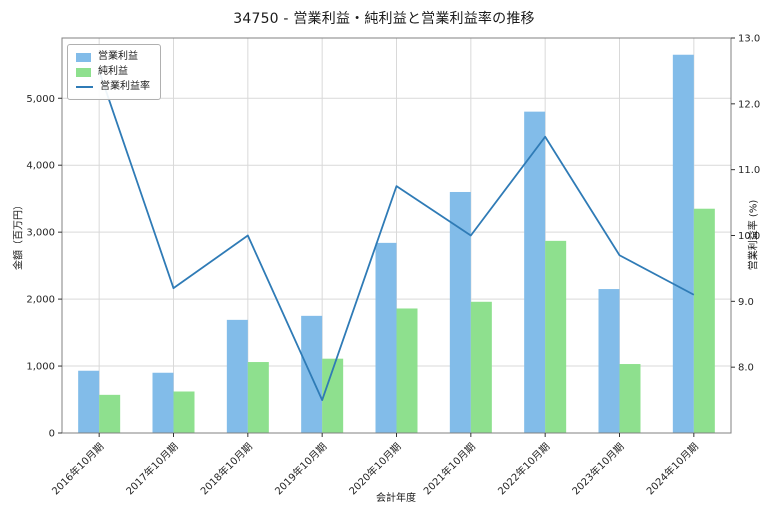 This screenshot has height=512, width=768. Describe the element at coordinates (683, 243) in the screenshot. I see `bar-営業利益-2024年10月期` at that location.